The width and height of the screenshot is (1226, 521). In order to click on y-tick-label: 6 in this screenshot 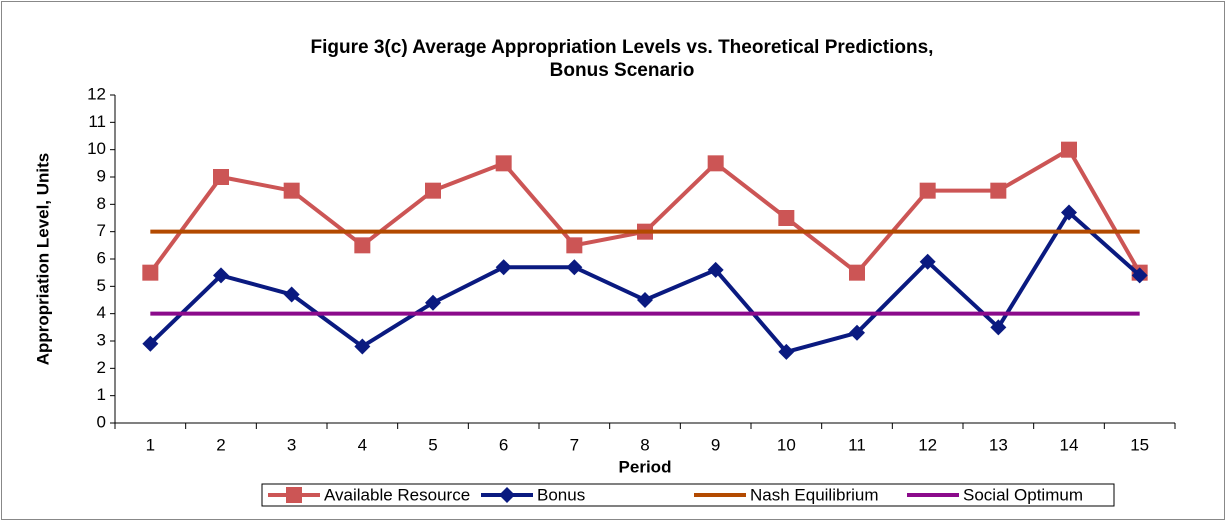, I will do `click(101, 257)`.